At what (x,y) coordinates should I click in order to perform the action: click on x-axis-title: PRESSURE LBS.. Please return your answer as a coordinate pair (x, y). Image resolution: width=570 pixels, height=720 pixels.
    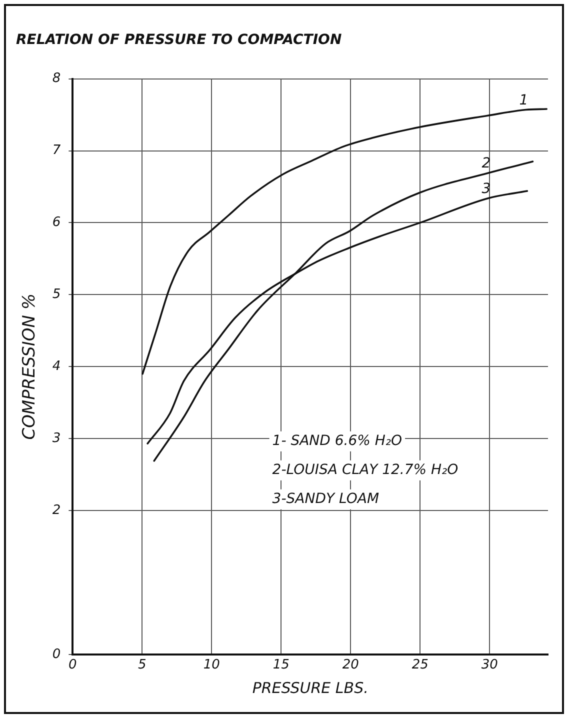
    Looking at the image, I should click on (310, 687).